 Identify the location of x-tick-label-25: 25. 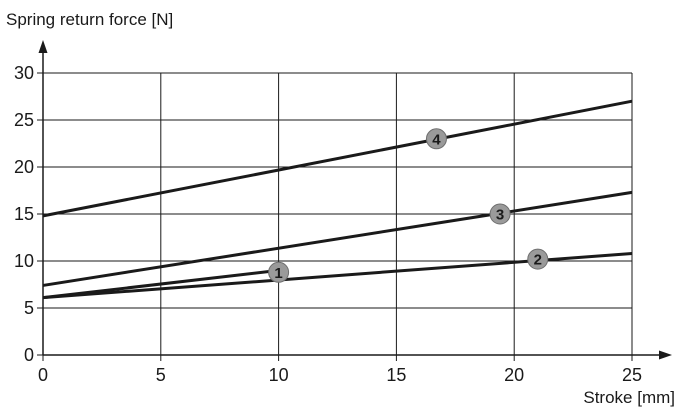
(632, 375).